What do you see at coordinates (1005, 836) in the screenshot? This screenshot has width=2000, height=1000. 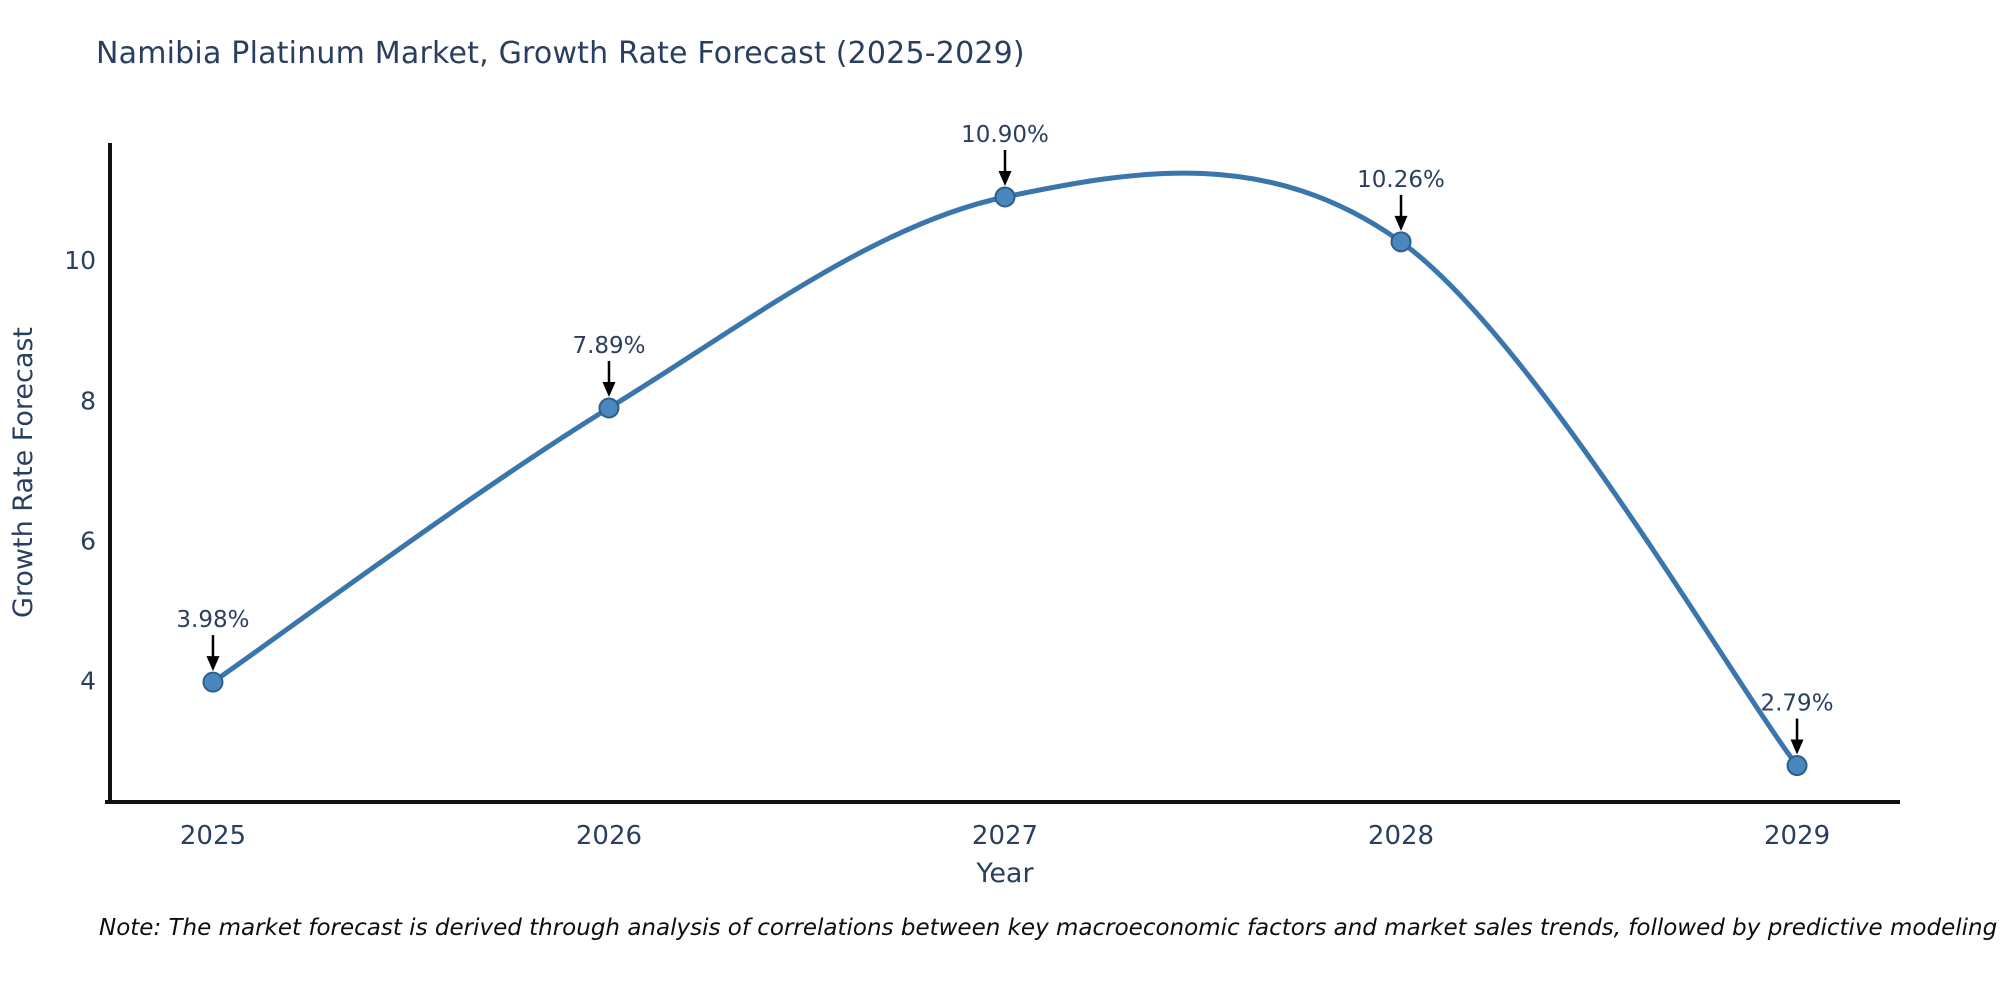 I see `x-tick-label: 2027` at bounding box center [1005, 836].